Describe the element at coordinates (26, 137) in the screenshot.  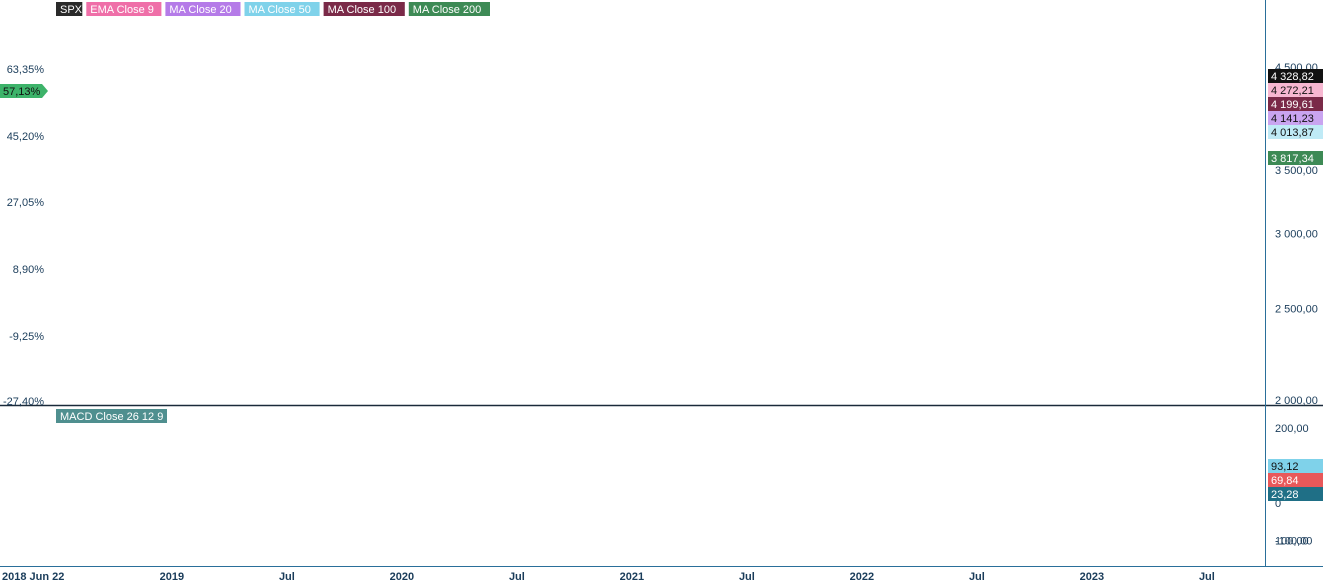
I see `percent-tick-label: 45,20%` at that location.